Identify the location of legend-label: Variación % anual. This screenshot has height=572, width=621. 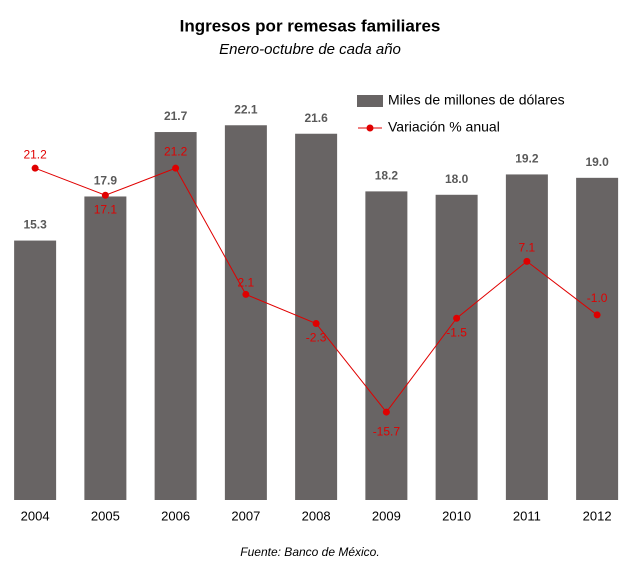
(444, 127).